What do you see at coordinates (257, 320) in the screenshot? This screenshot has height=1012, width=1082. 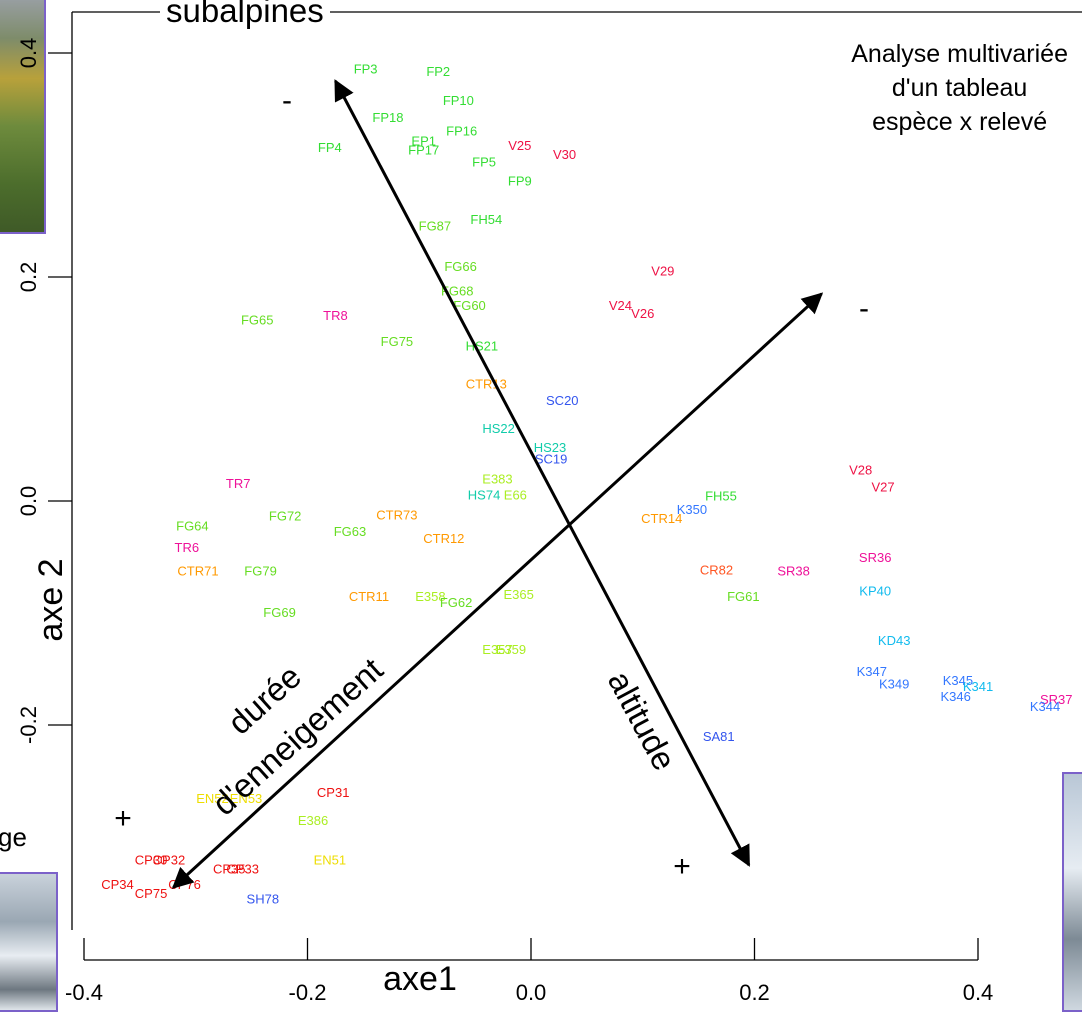 I see `point-label: FG65` at bounding box center [257, 320].